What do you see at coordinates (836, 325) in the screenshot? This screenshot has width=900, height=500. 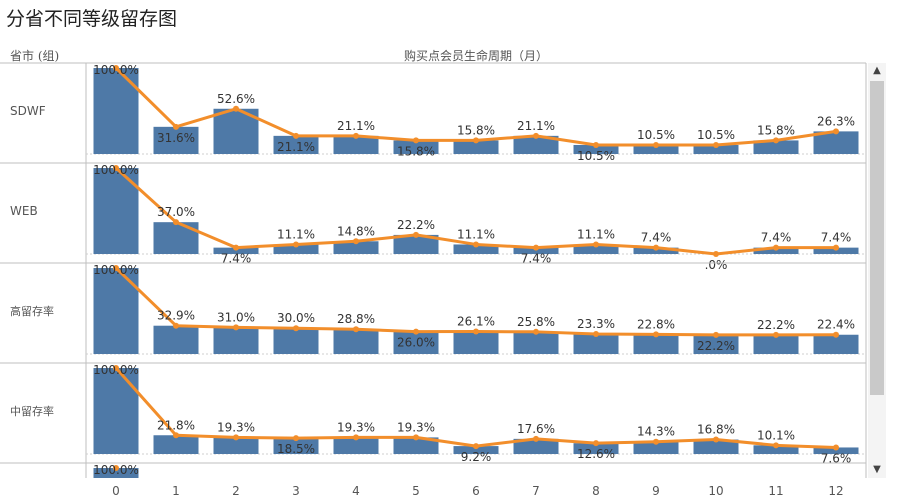 I see `data-label: 22.4%` at bounding box center [836, 325].